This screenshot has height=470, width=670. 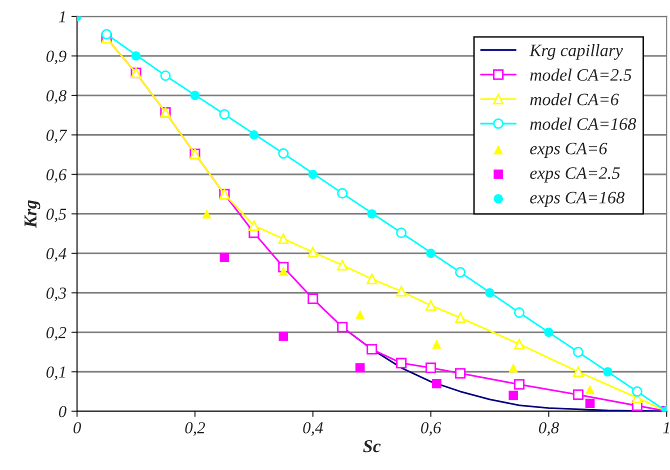 I want to click on y-tick-label: 1, so click(x=61, y=16).